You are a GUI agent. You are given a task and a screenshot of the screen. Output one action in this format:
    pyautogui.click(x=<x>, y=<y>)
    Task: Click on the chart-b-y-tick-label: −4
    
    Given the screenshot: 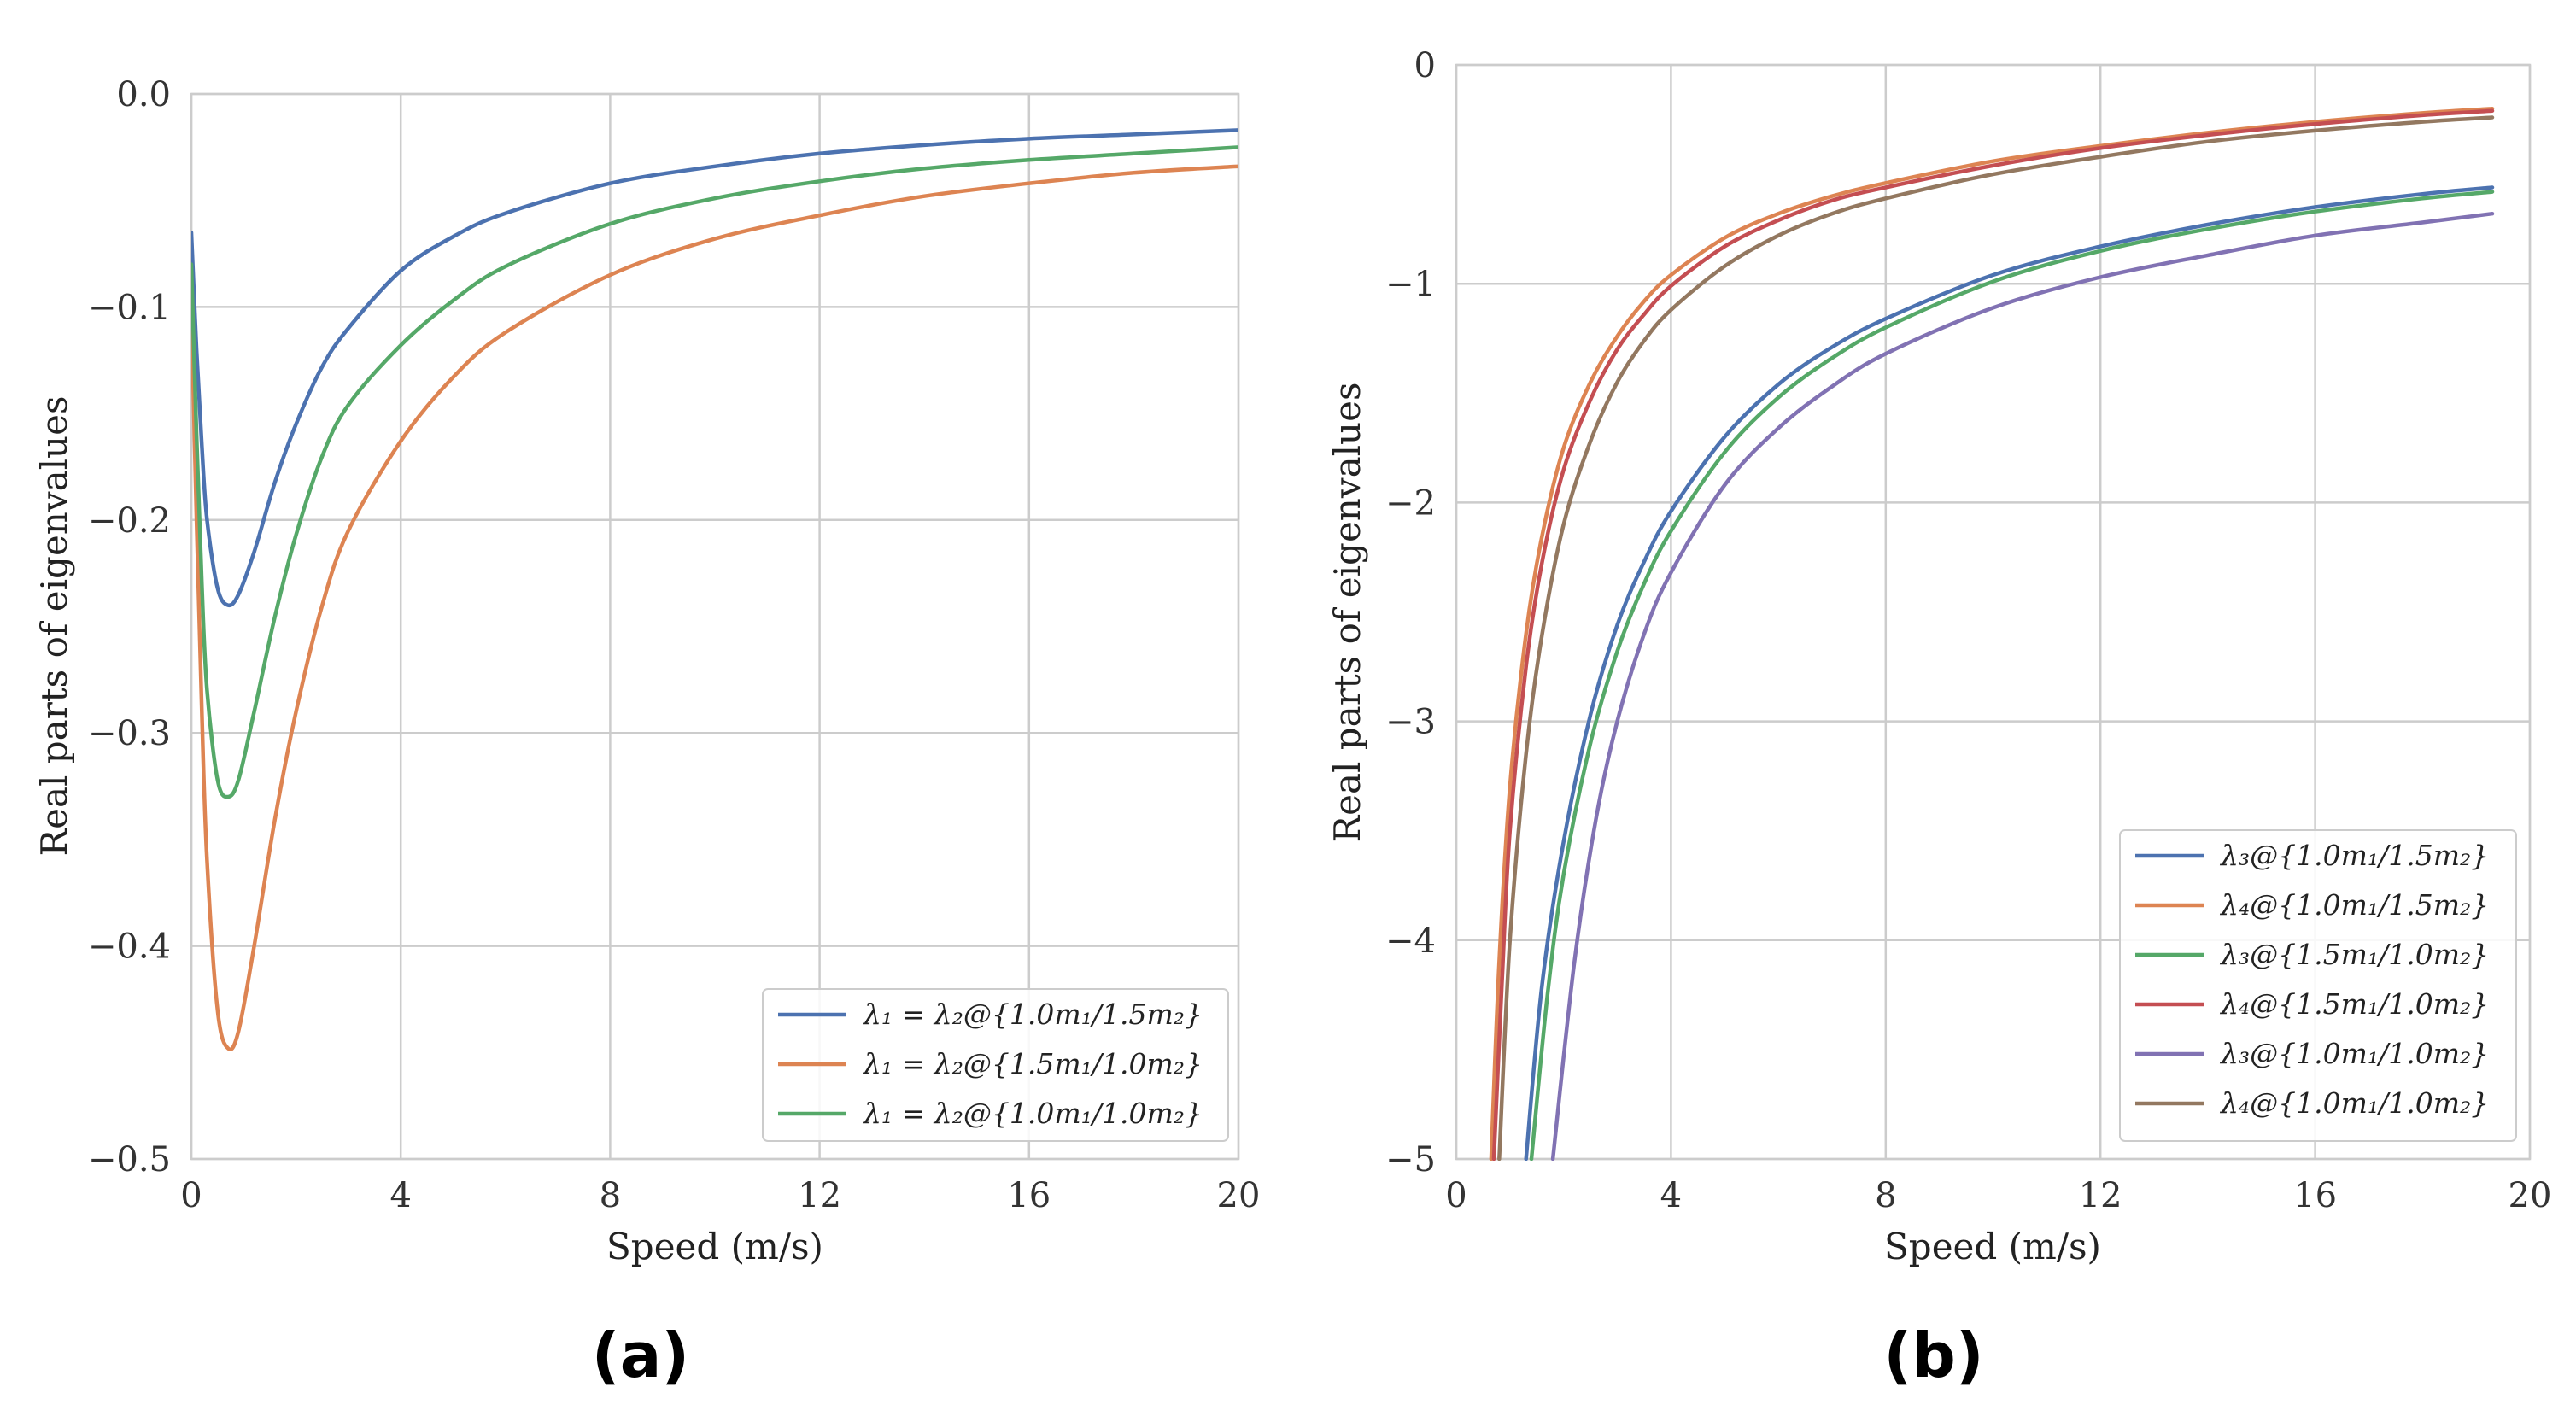 What is the action you would take?
    pyautogui.click(x=1410, y=941)
    